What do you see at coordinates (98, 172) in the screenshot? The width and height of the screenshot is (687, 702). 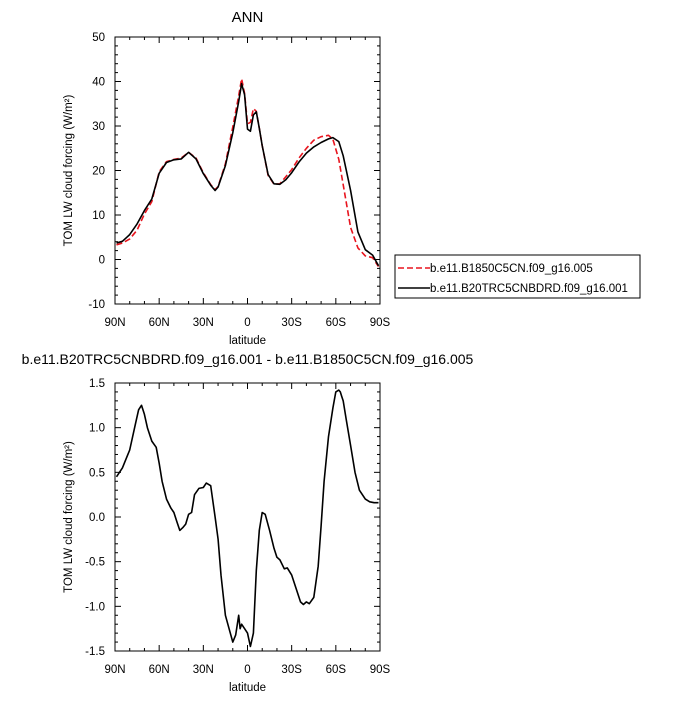 I see `y-tick-label: 20` at bounding box center [98, 172].